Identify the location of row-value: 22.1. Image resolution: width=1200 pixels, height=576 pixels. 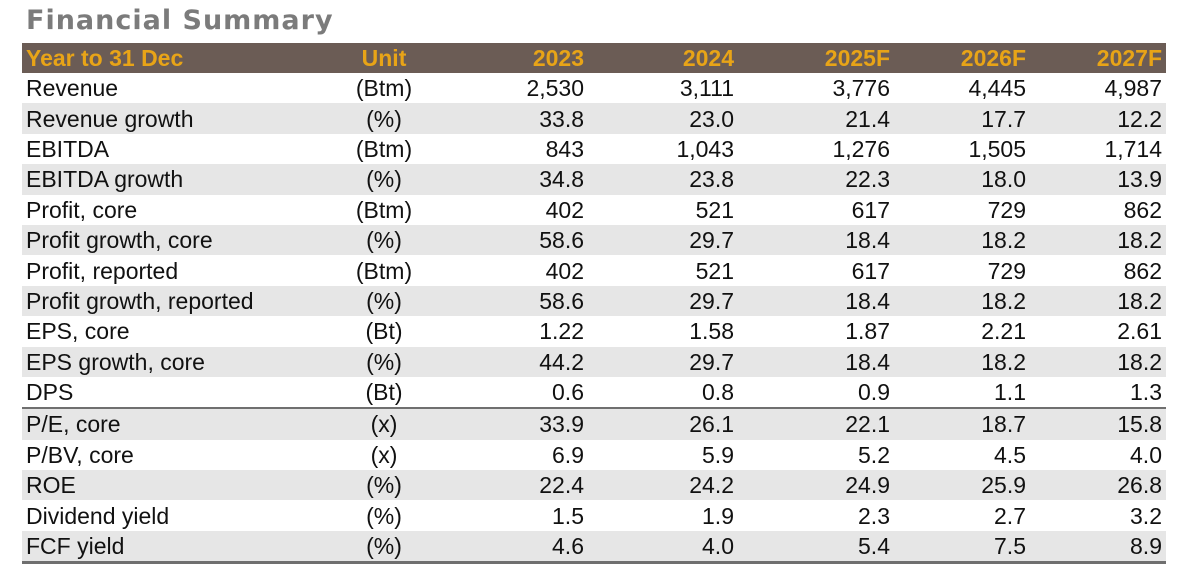
(816, 423).